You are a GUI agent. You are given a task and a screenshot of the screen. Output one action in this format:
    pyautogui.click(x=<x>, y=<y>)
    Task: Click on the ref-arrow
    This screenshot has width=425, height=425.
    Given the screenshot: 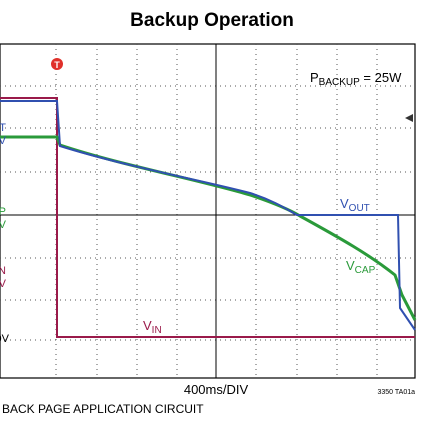 What is the action you would take?
    pyautogui.click(x=409, y=118)
    